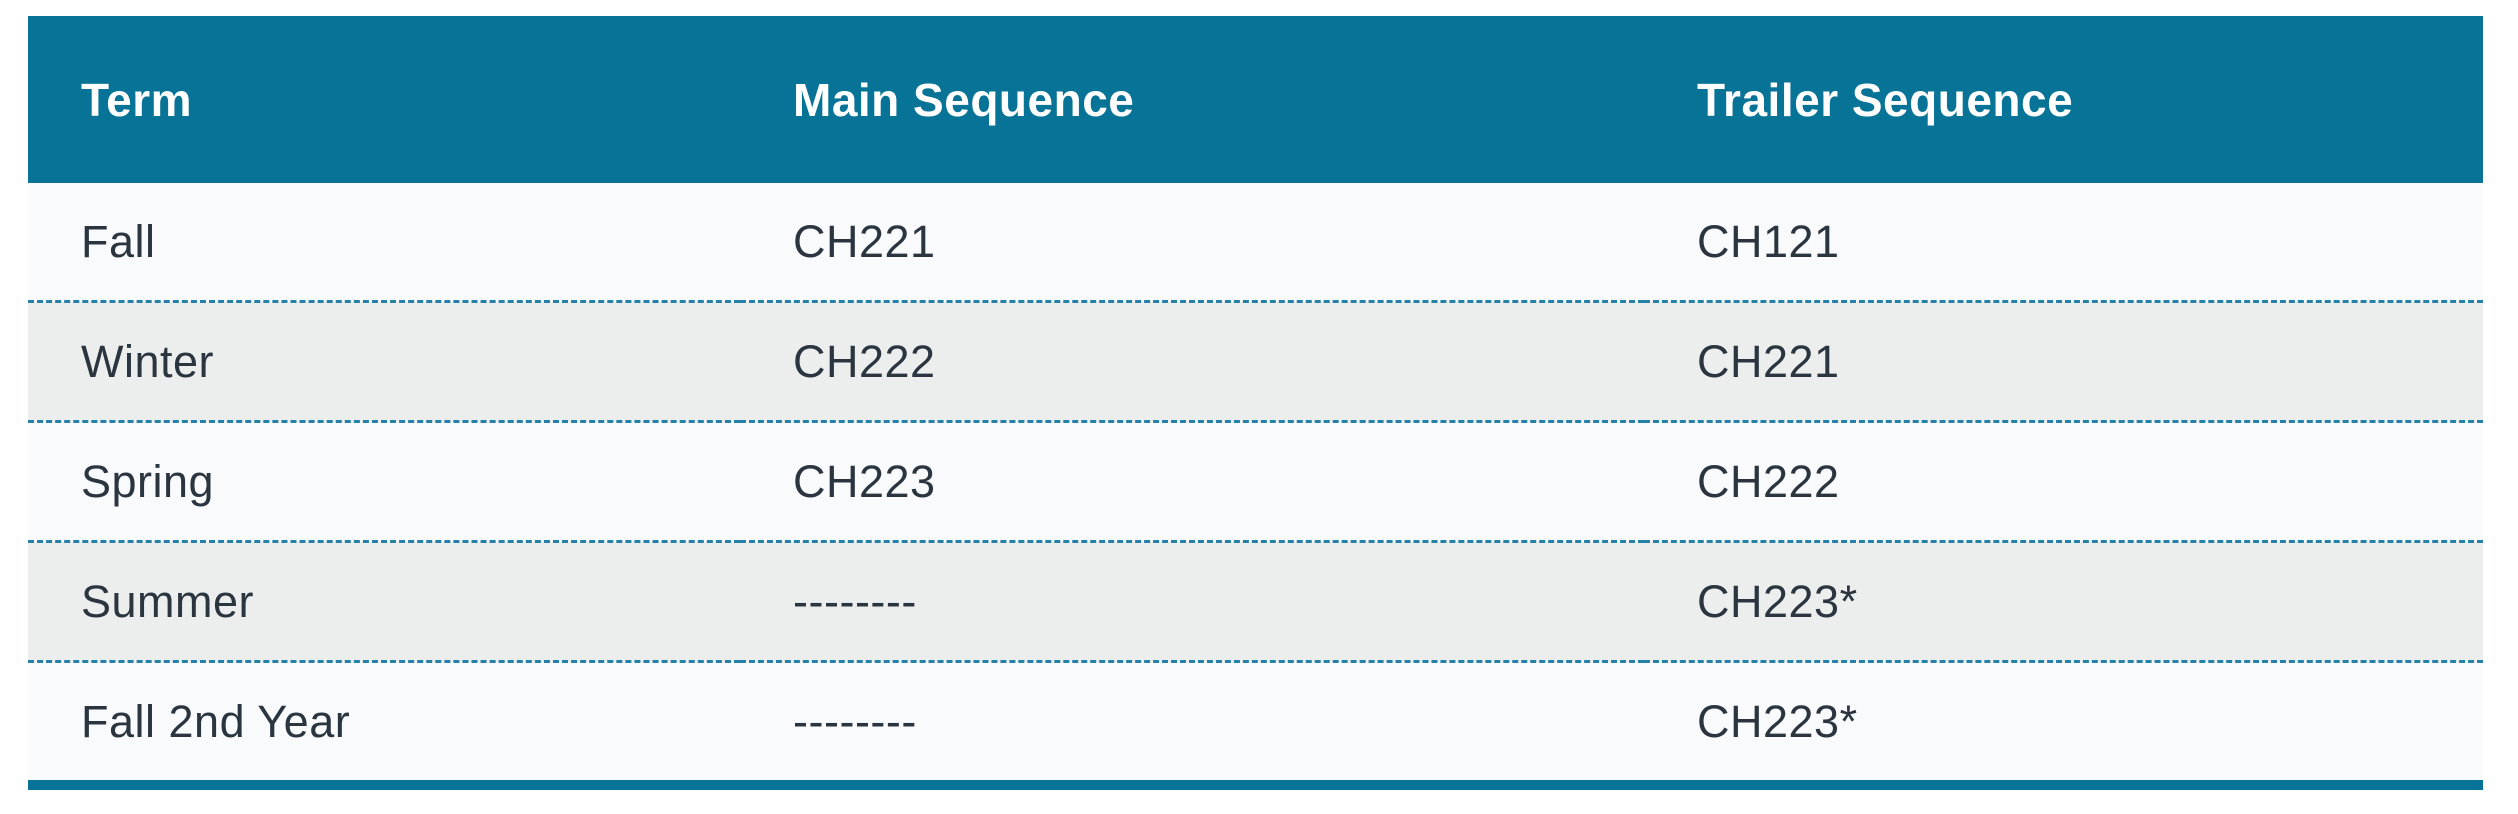 The height and width of the screenshot is (814, 2518). What do you see at coordinates (1768, 241) in the screenshot?
I see `cell-trailer-sequence: CH121` at bounding box center [1768, 241].